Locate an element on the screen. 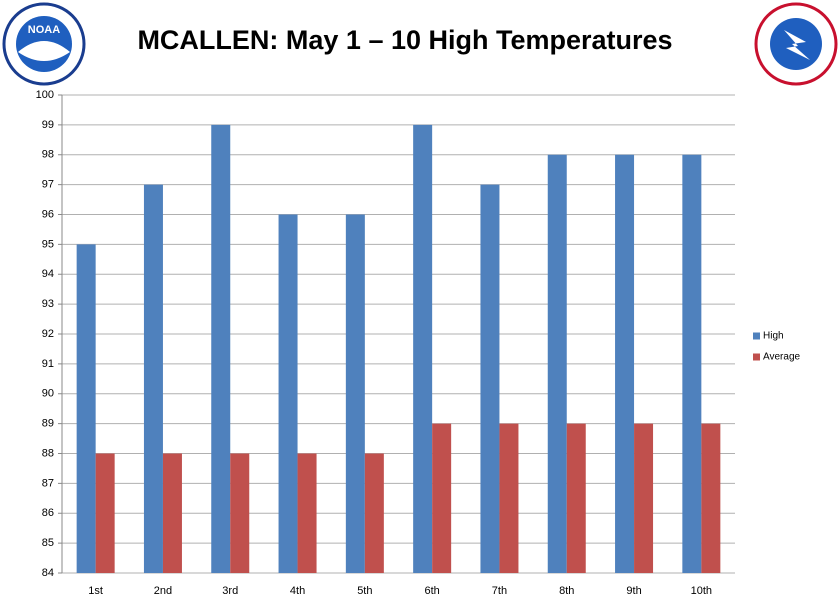 The height and width of the screenshot is (616, 840). x-tick-label: 8th is located at coordinates (566, 591).